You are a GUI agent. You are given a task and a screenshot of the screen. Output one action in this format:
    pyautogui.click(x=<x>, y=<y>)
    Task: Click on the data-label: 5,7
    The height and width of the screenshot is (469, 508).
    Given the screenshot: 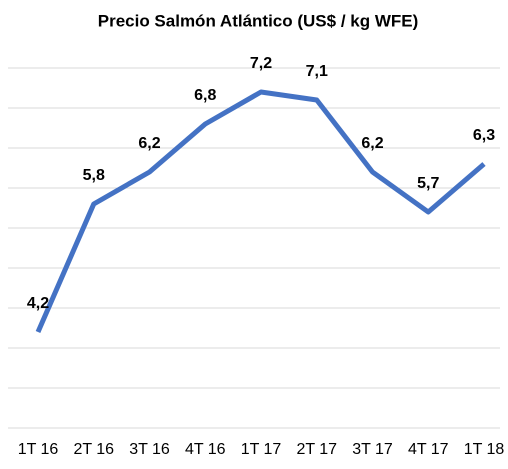 What is the action you would take?
    pyautogui.click(x=428, y=183)
    